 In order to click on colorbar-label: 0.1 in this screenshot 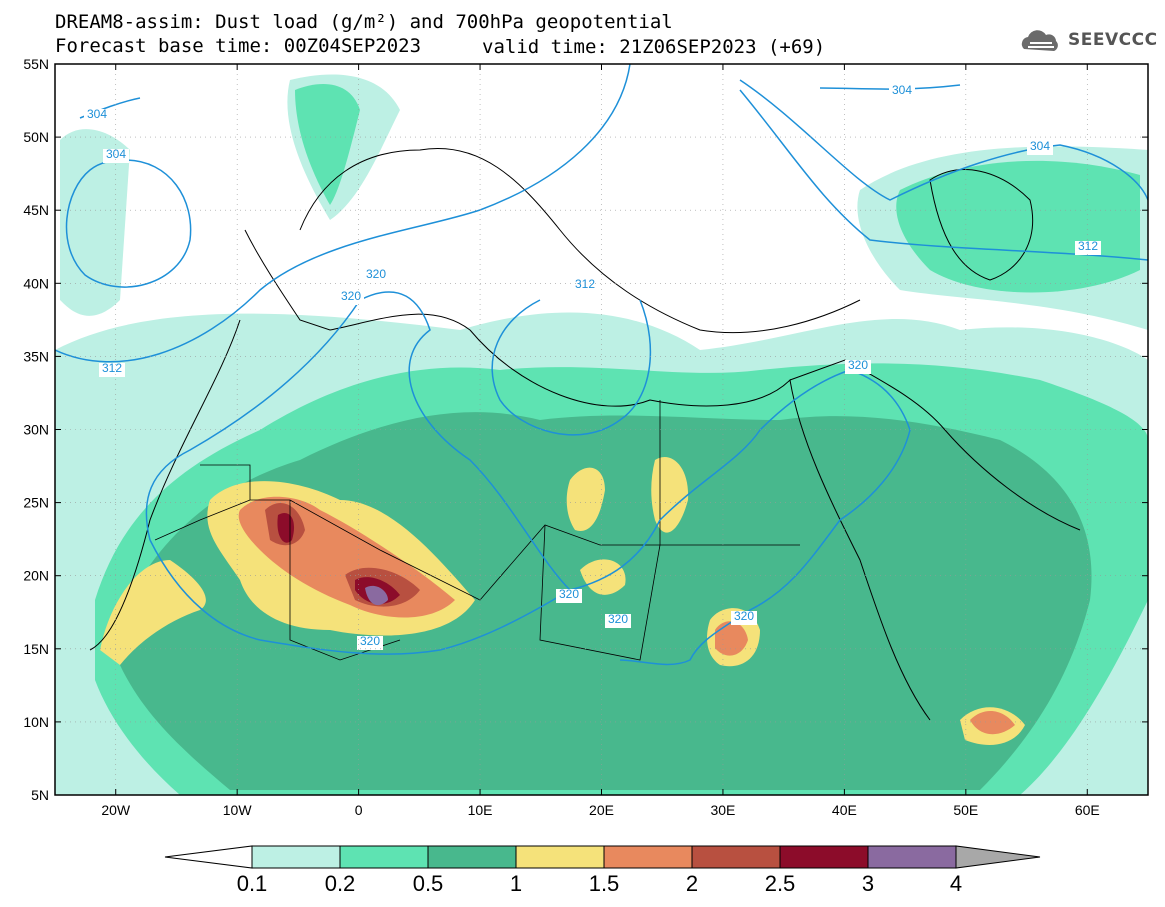, I will do `click(252, 883)`.